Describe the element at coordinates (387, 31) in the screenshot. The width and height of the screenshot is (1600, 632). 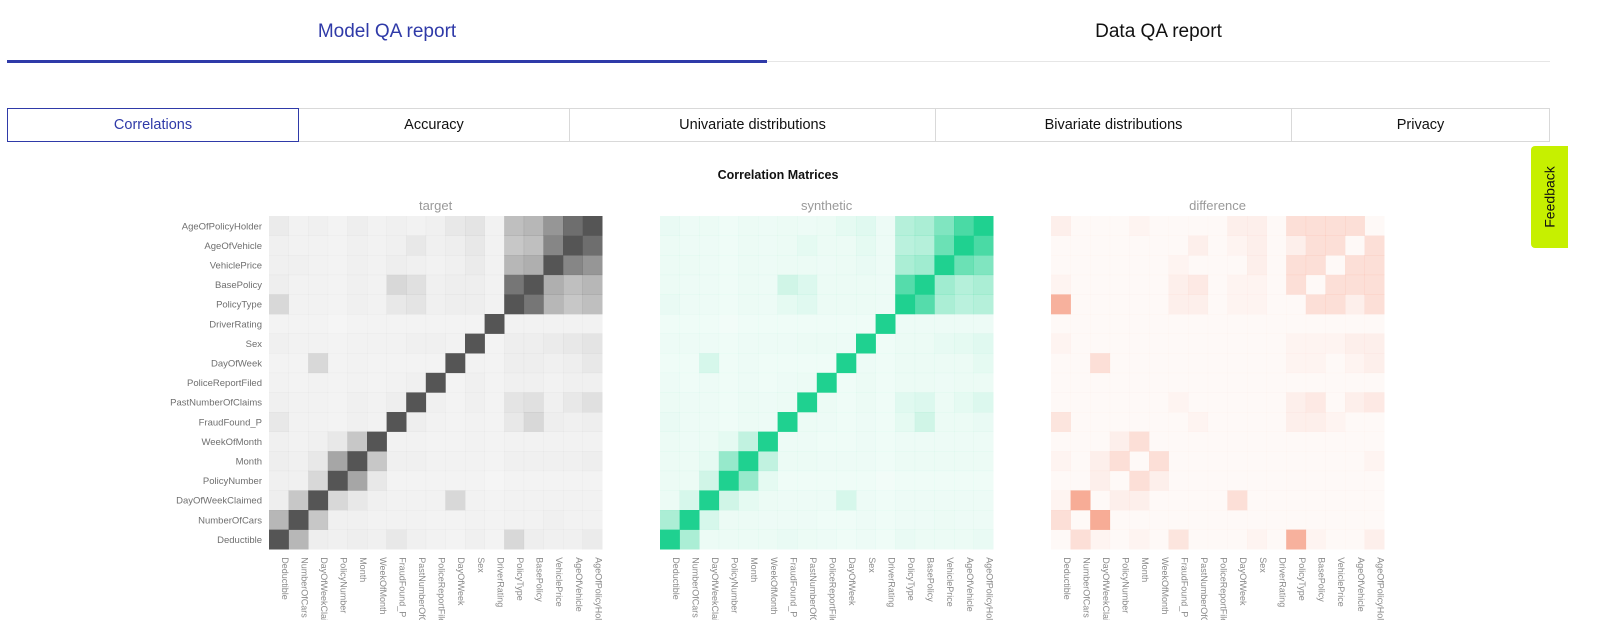
I see `tab-model-qa-report: Model QA report` at that location.